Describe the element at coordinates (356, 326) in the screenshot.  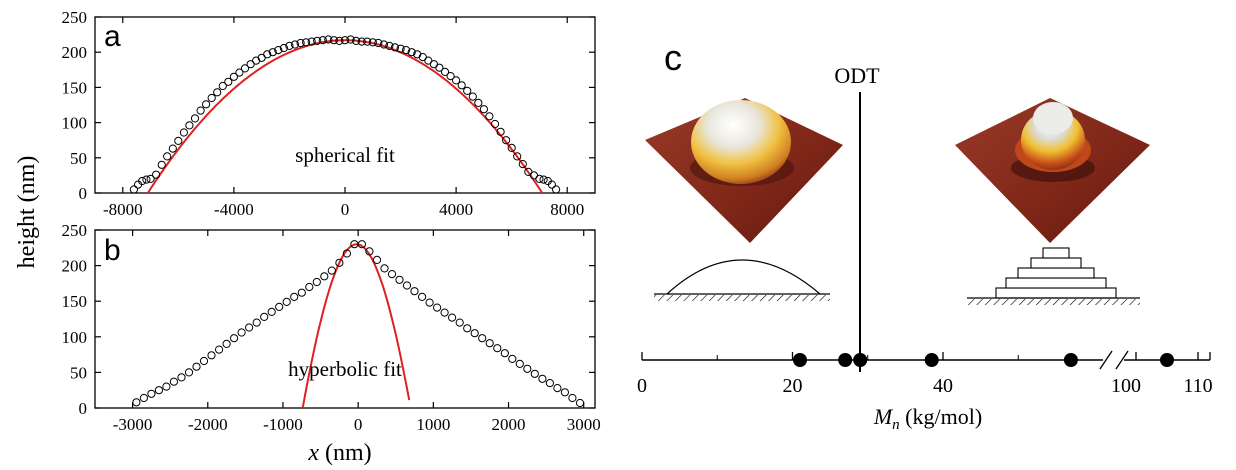
I see `fit-line-b` at that location.